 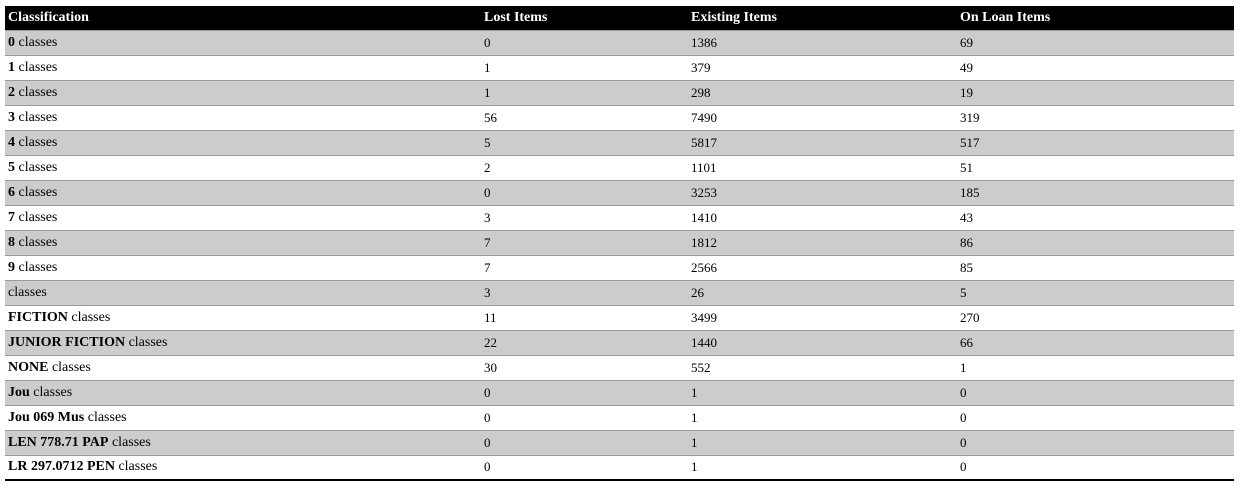 I want to click on existing-items-cell: 2566, so click(x=704, y=267).